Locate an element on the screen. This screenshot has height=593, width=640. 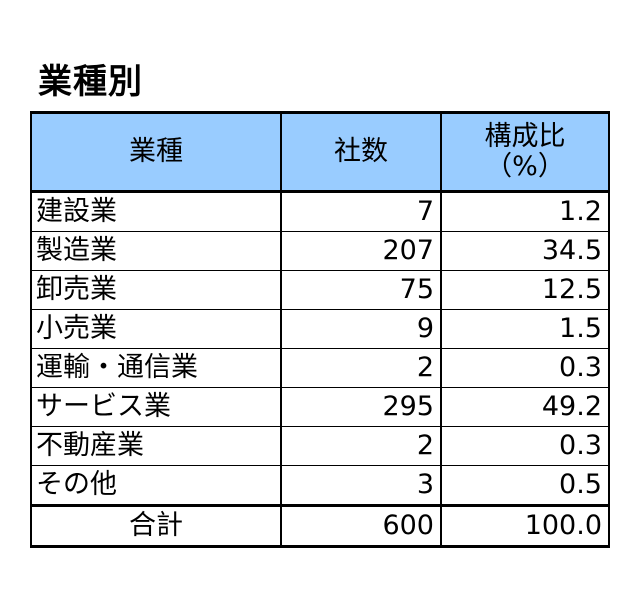
header-ratio-line1: 構成比 is located at coordinates (525, 136).